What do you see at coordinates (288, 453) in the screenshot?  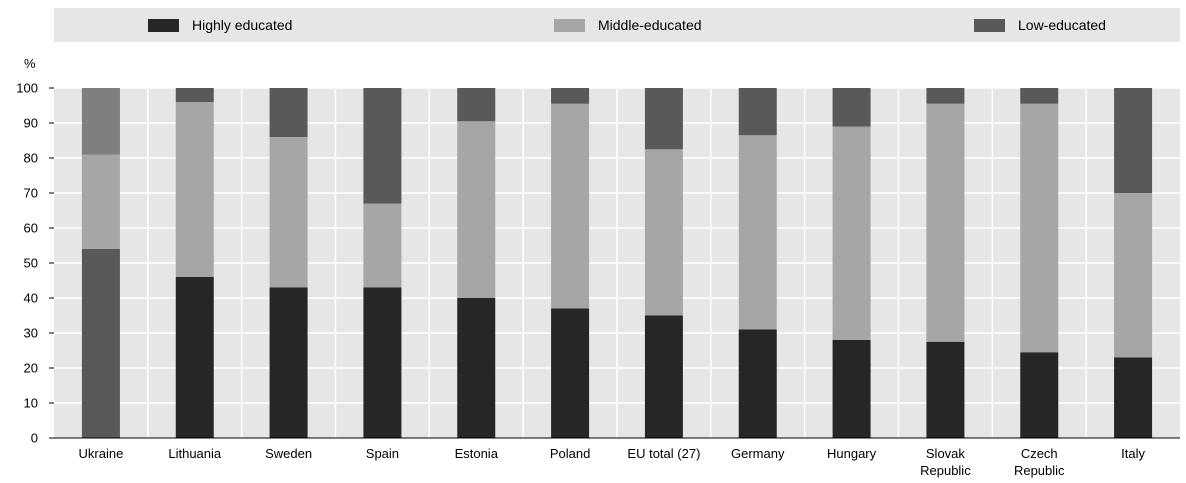 I see `x-tick-label: Sweden` at bounding box center [288, 453].